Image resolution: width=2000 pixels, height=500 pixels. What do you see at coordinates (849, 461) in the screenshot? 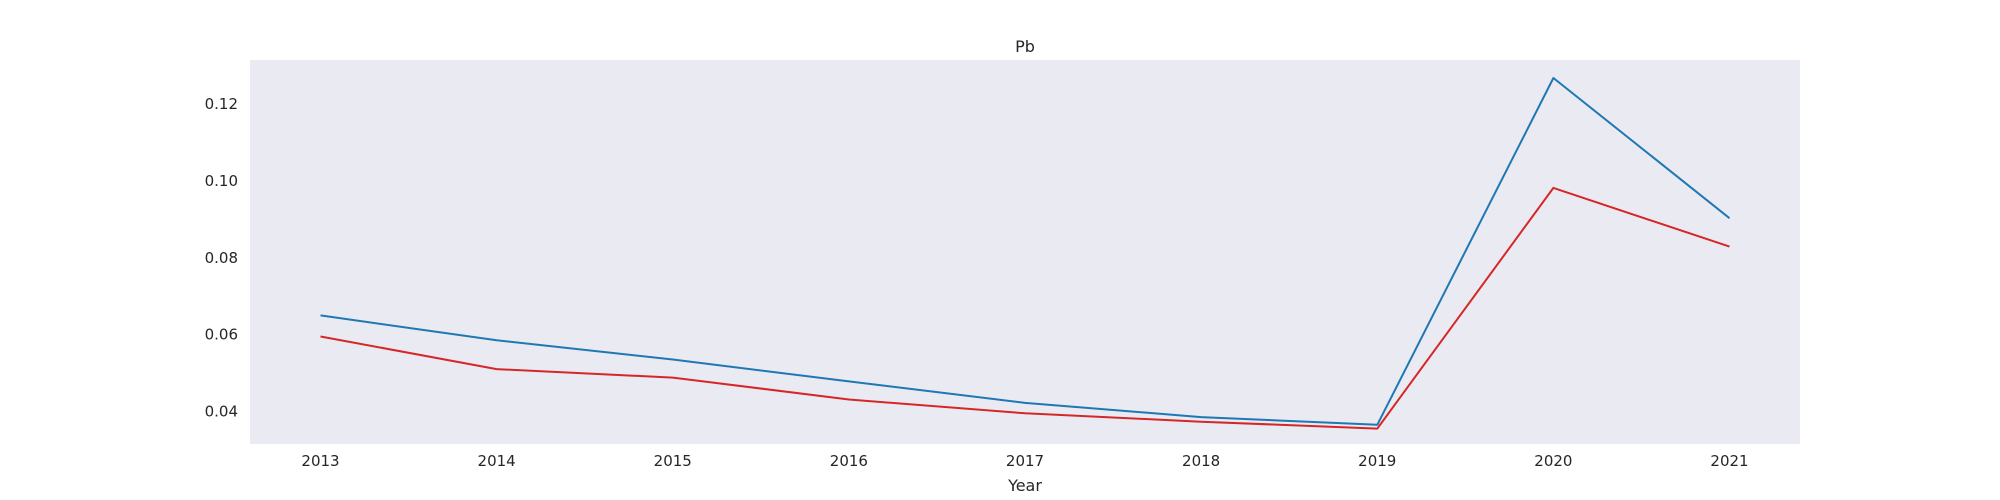
I see `x-tick-label: 2016` at bounding box center [849, 461].